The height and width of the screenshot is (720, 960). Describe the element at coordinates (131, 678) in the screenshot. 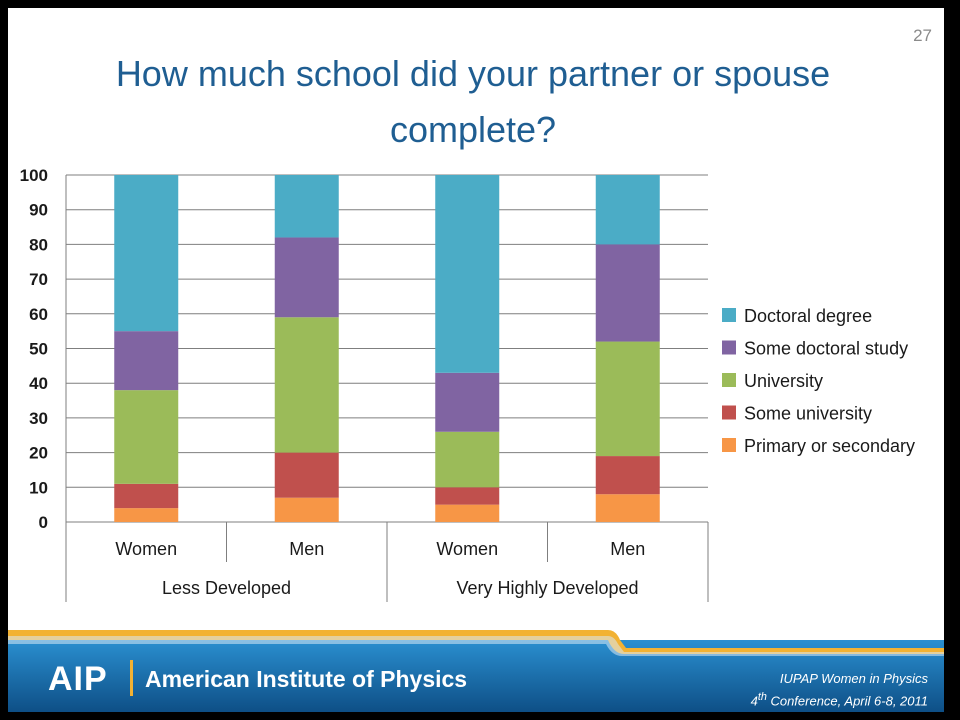

I see `logo-divider` at that location.